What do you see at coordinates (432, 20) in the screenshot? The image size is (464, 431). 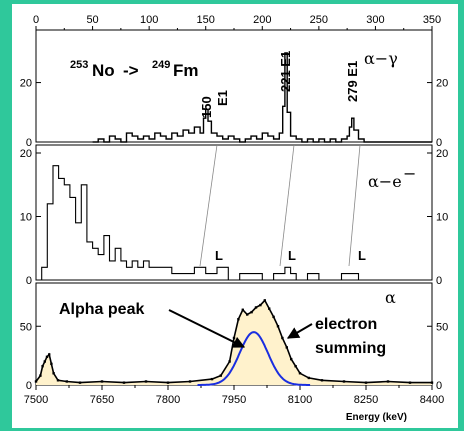 I see `top-axis-tick-label-7: 350` at bounding box center [432, 20].